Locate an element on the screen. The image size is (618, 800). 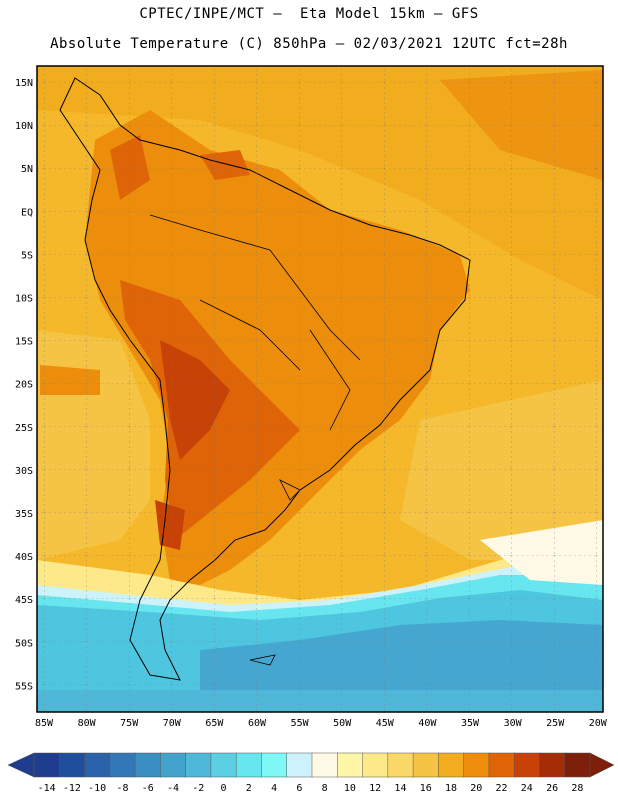
colorbar-label: -4 is located at coordinates (173, 788).